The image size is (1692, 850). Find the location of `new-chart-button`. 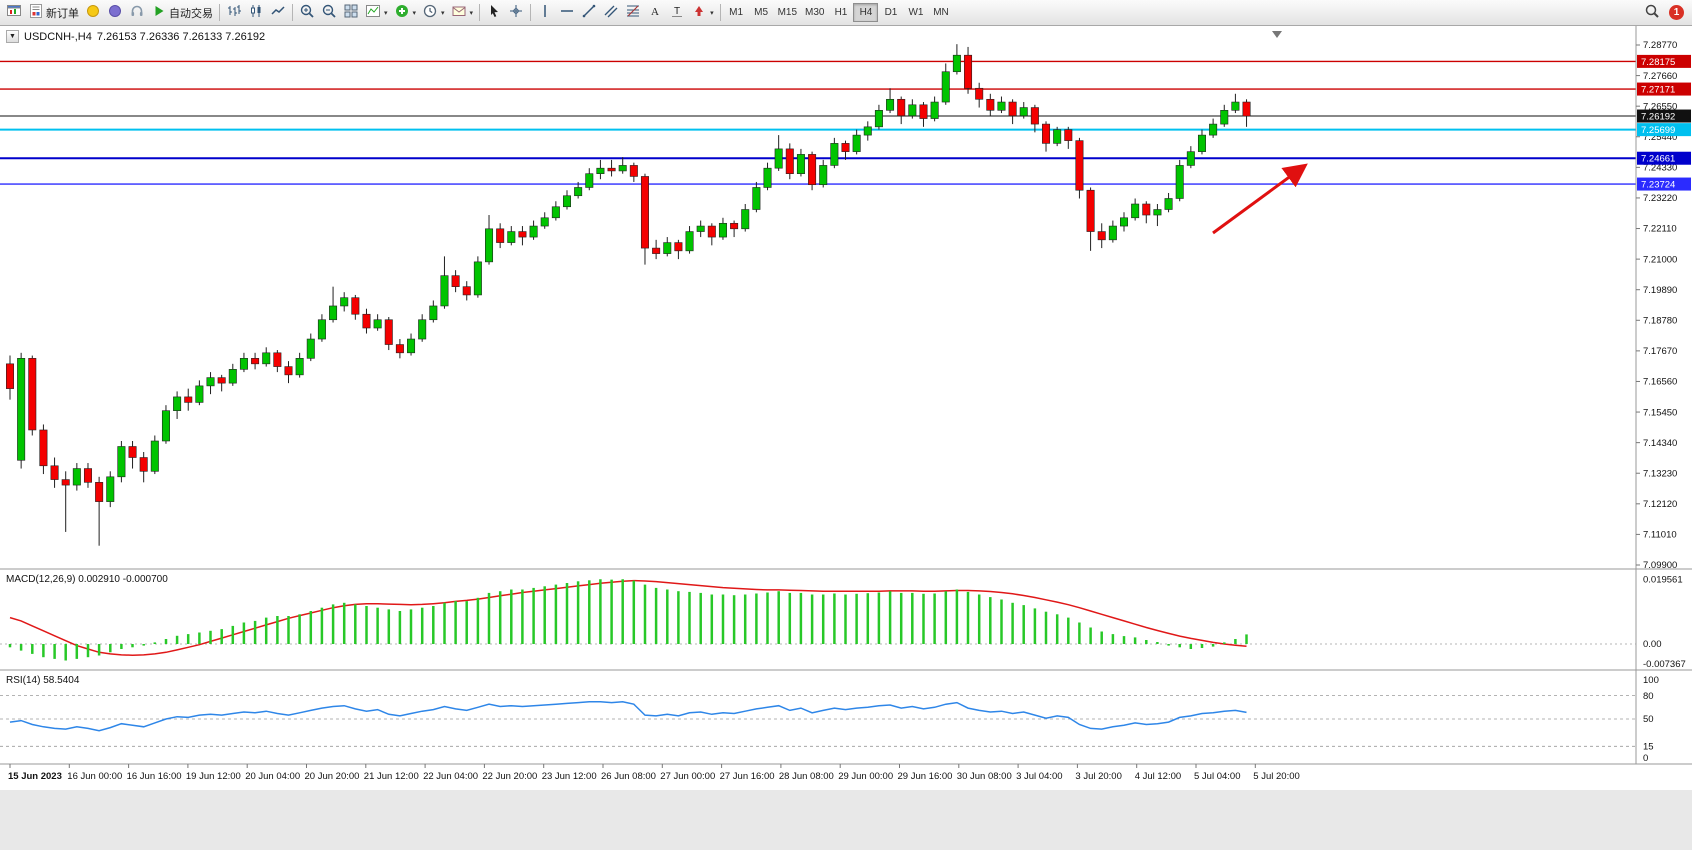

new-chart-button is located at coordinates (14, 12).